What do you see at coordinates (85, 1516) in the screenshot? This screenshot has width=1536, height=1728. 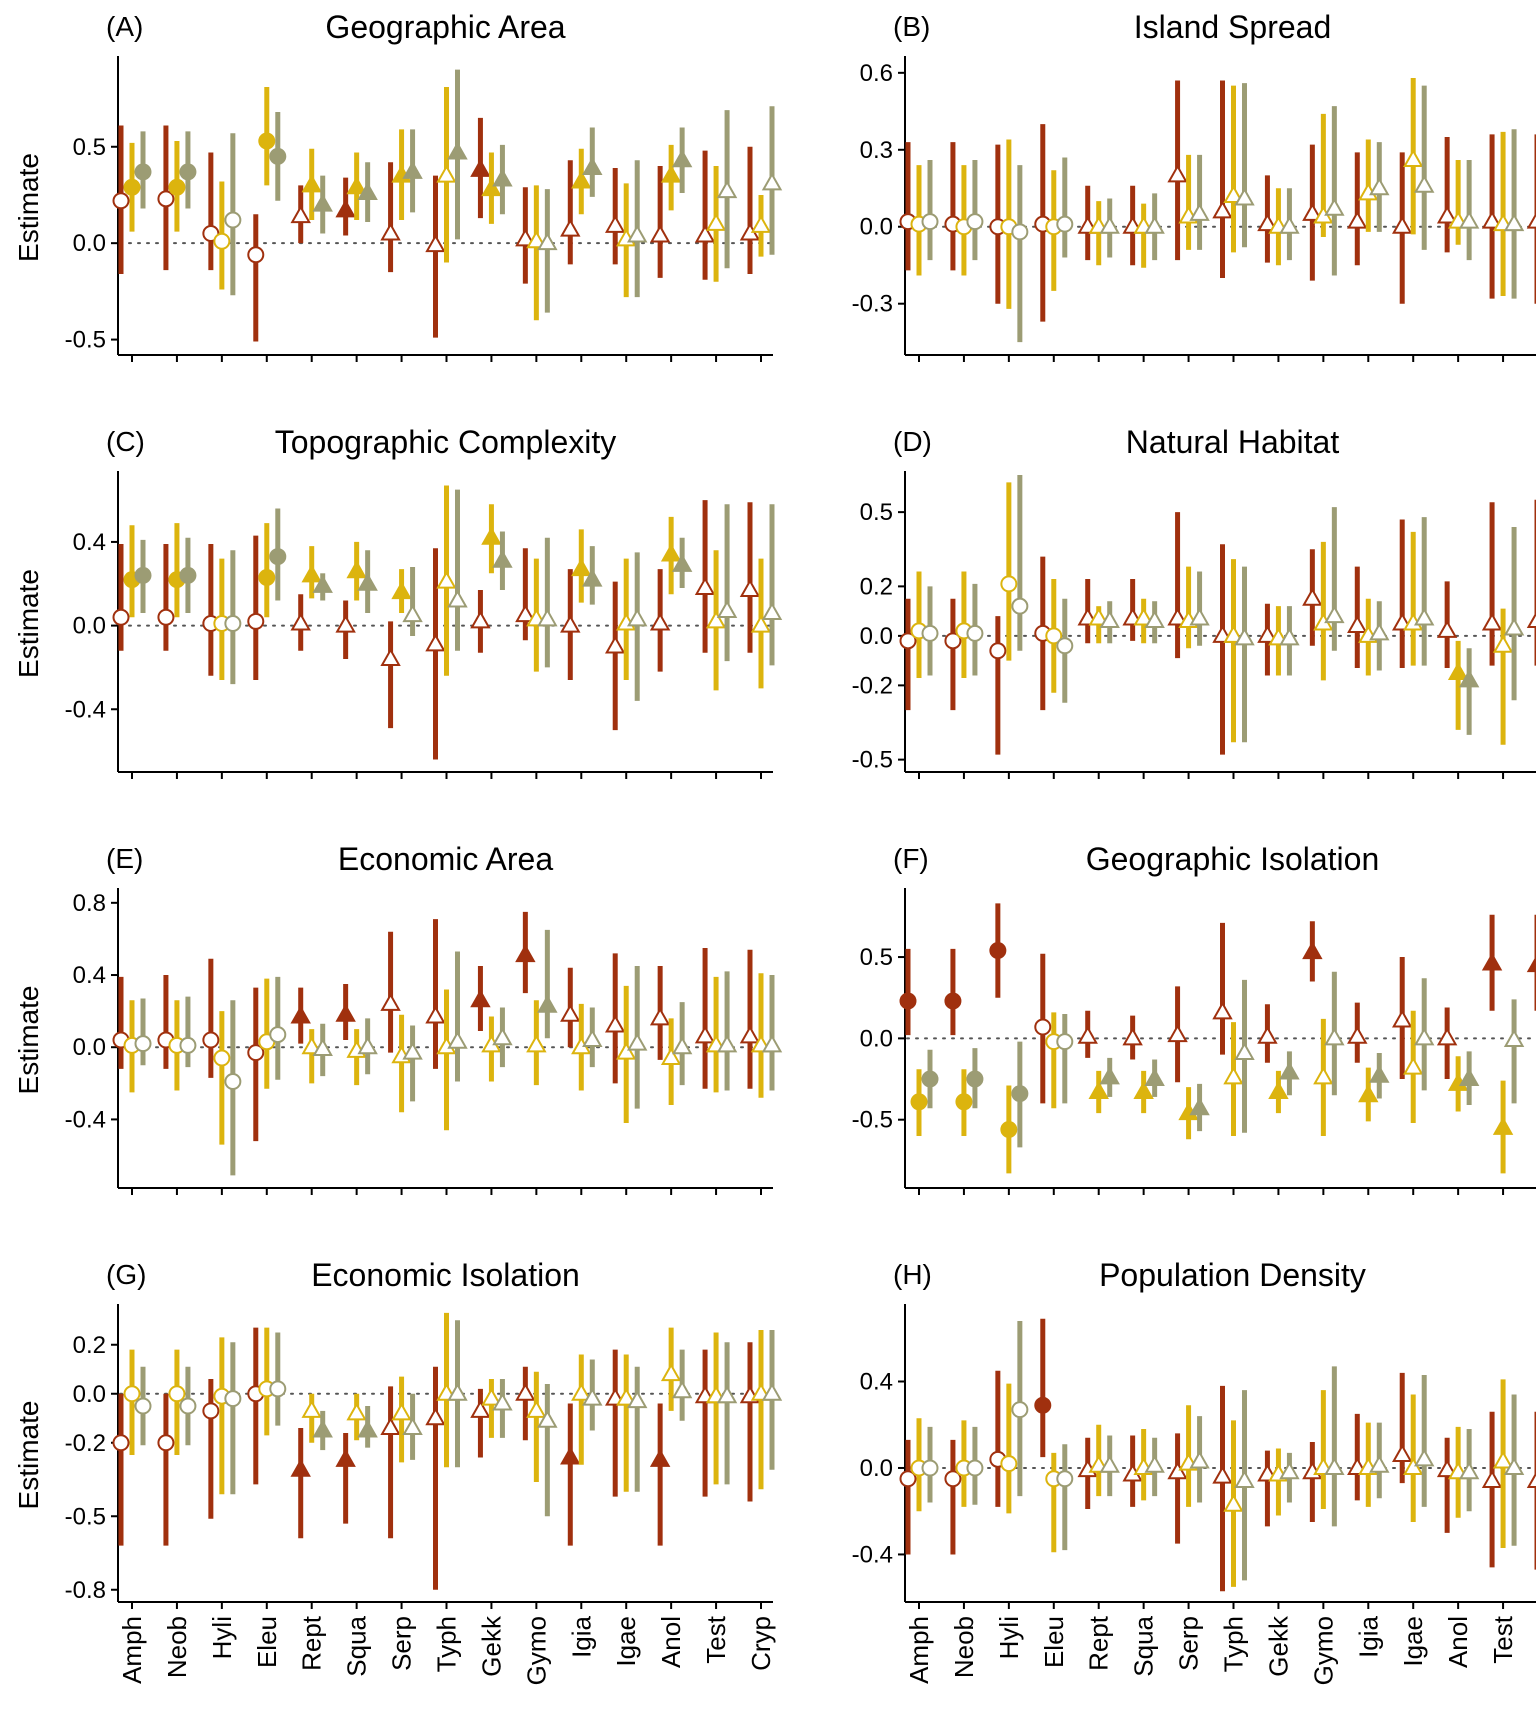 I see `y-tick-label: -0.5` at bounding box center [85, 1516].